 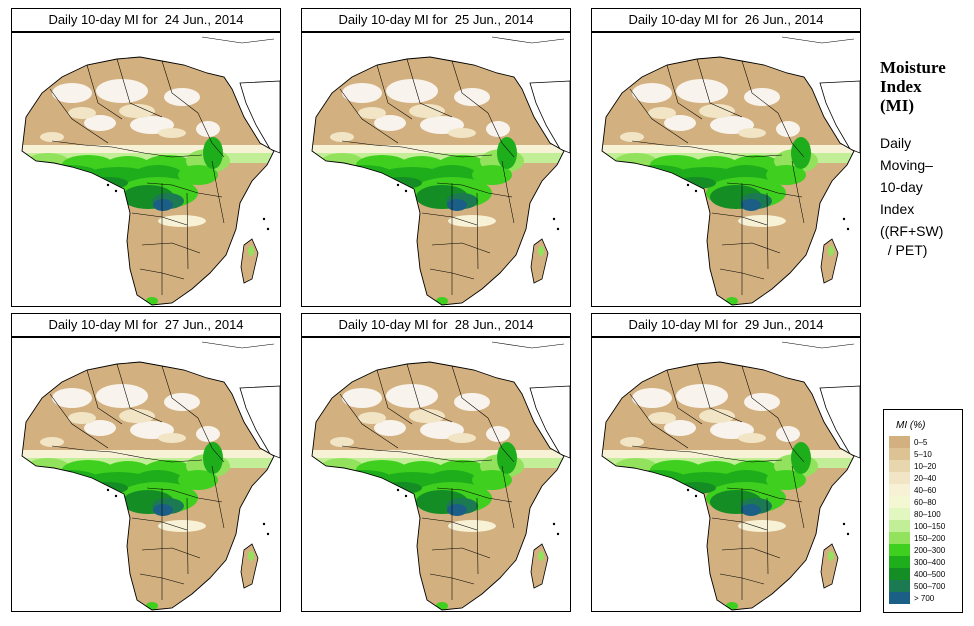 What do you see at coordinates (901, 187) in the screenshot?
I see `side-desc-line: 10-day` at bounding box center [901, 187].